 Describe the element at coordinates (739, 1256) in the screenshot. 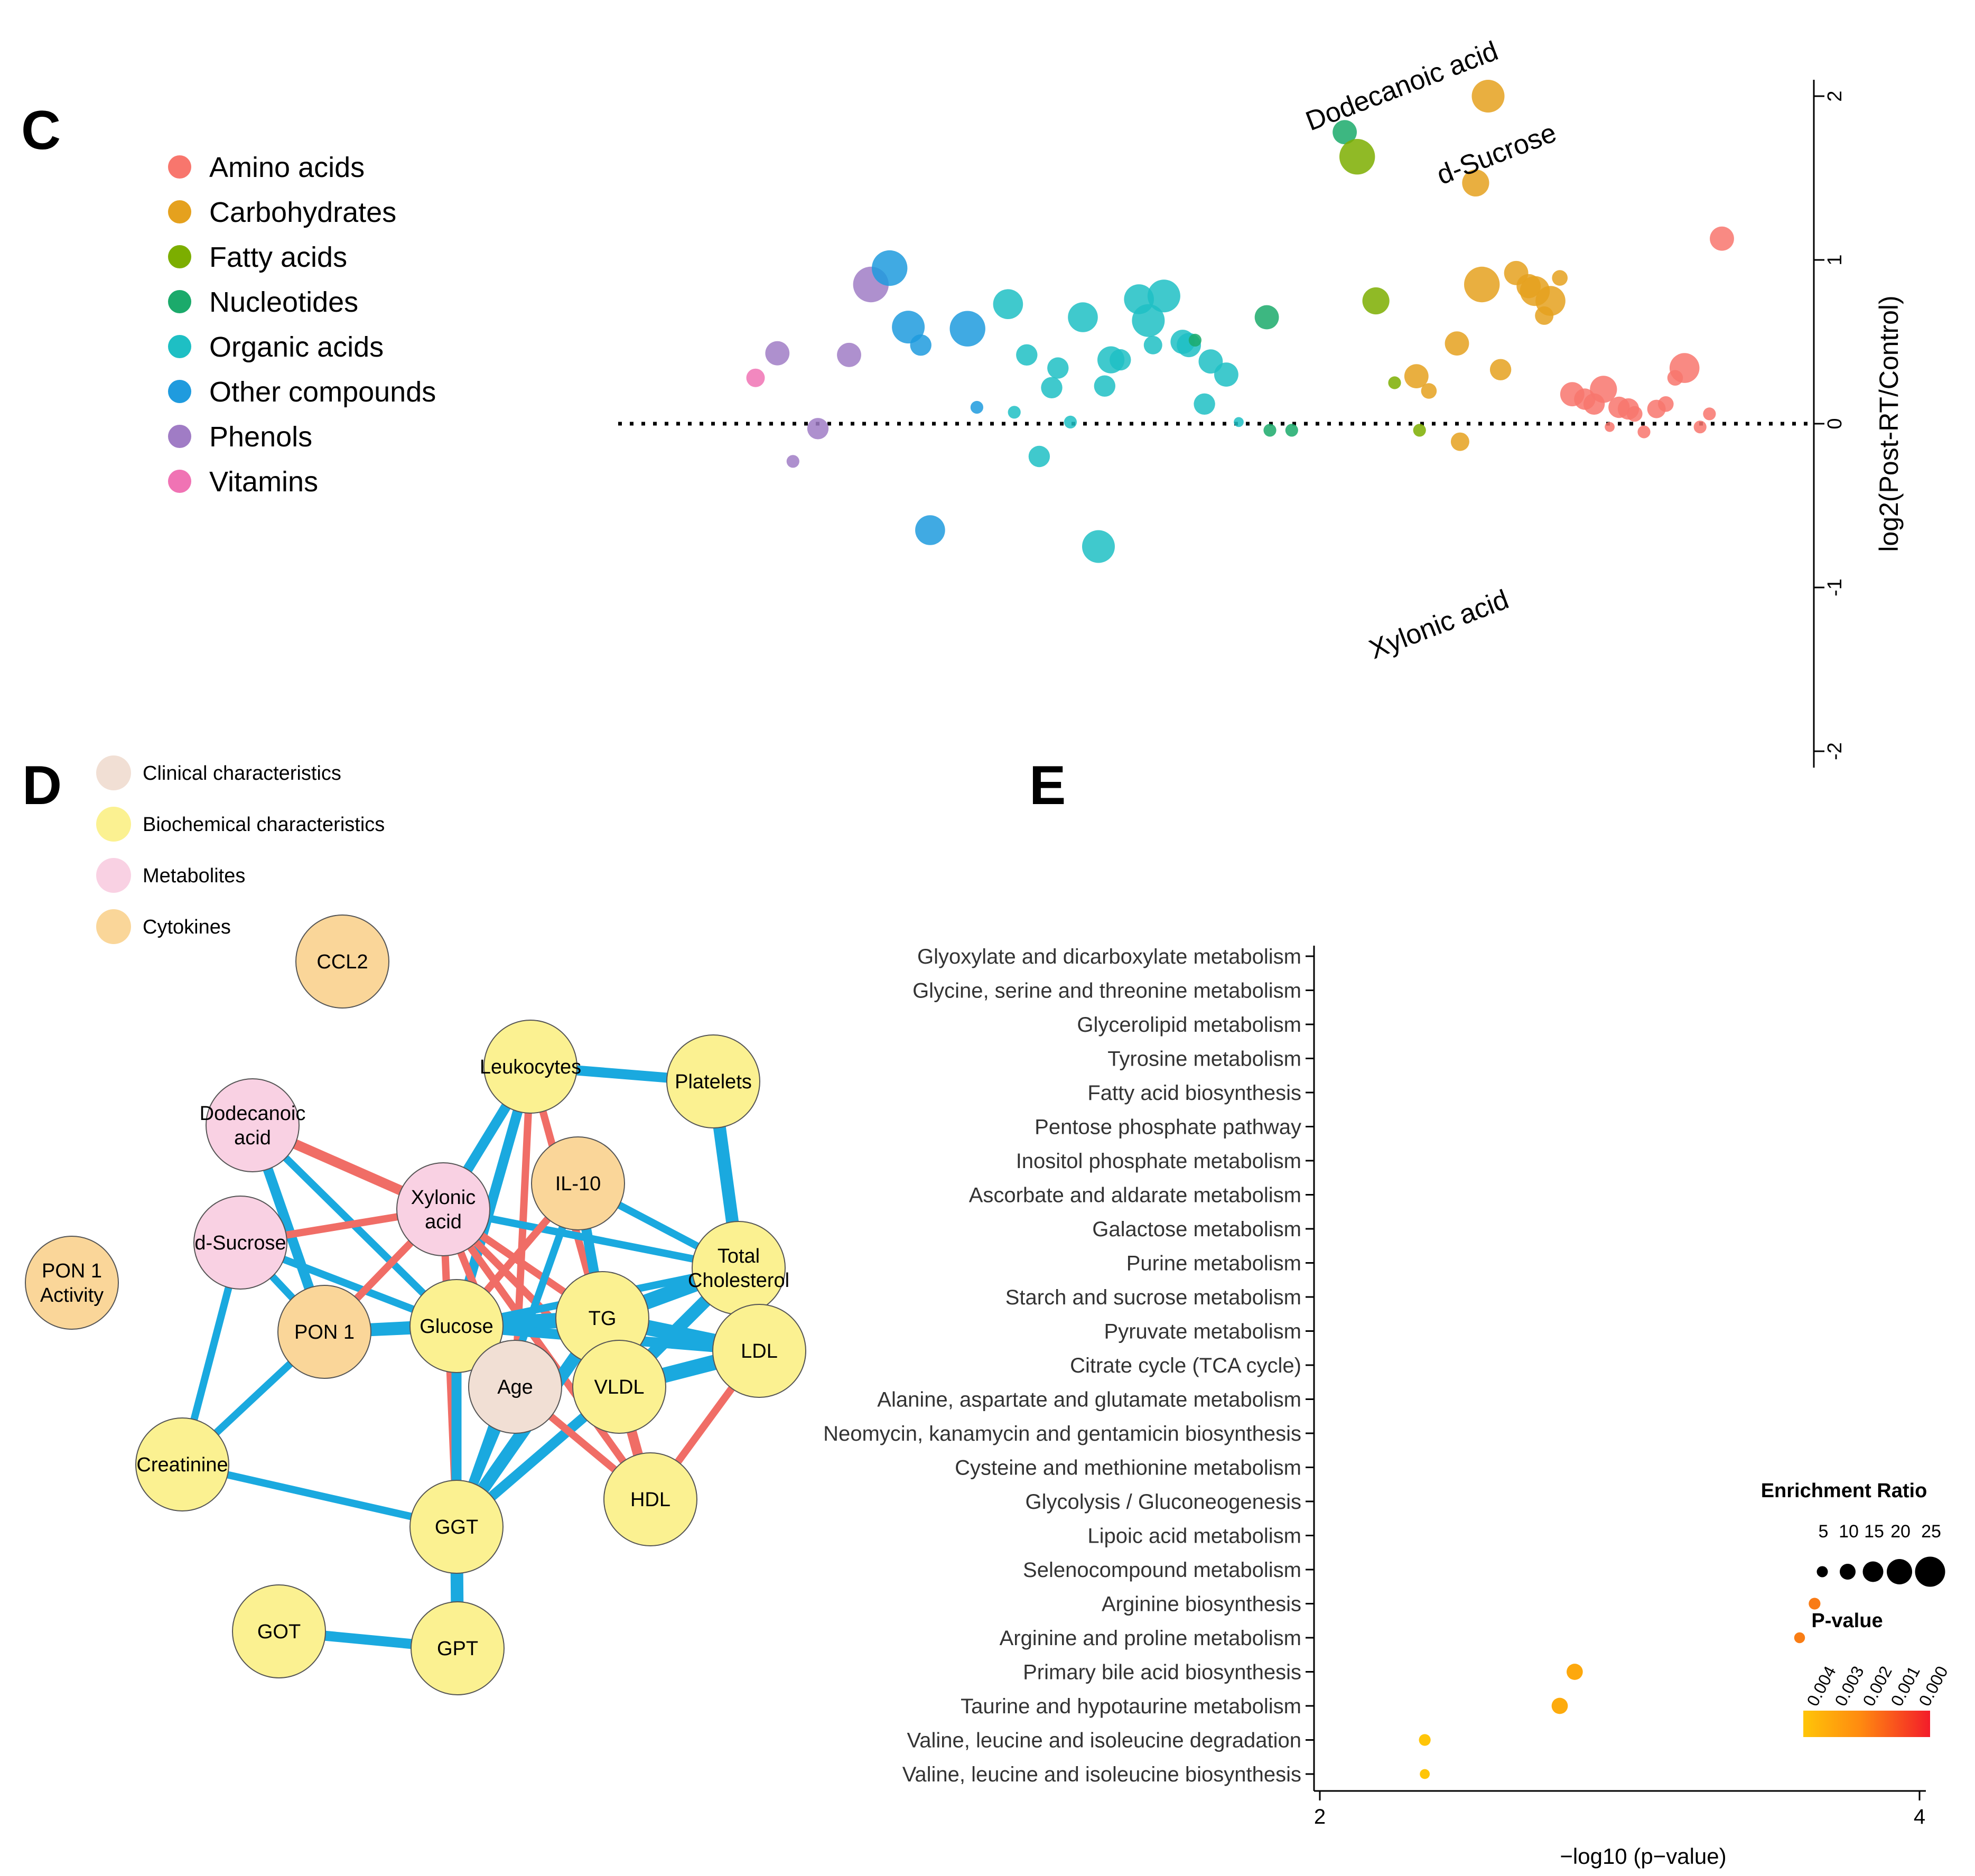

I see `node-label: Total` at that location.